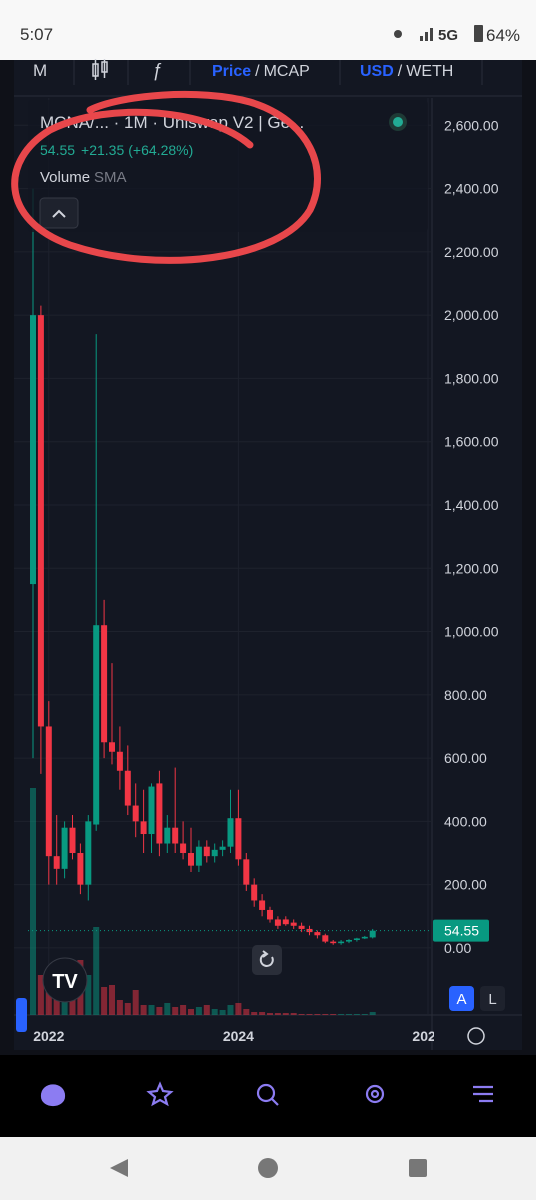  Describe the element at coordinates (476, 1036) in the screenshot. I see `settings-hex` at that location.